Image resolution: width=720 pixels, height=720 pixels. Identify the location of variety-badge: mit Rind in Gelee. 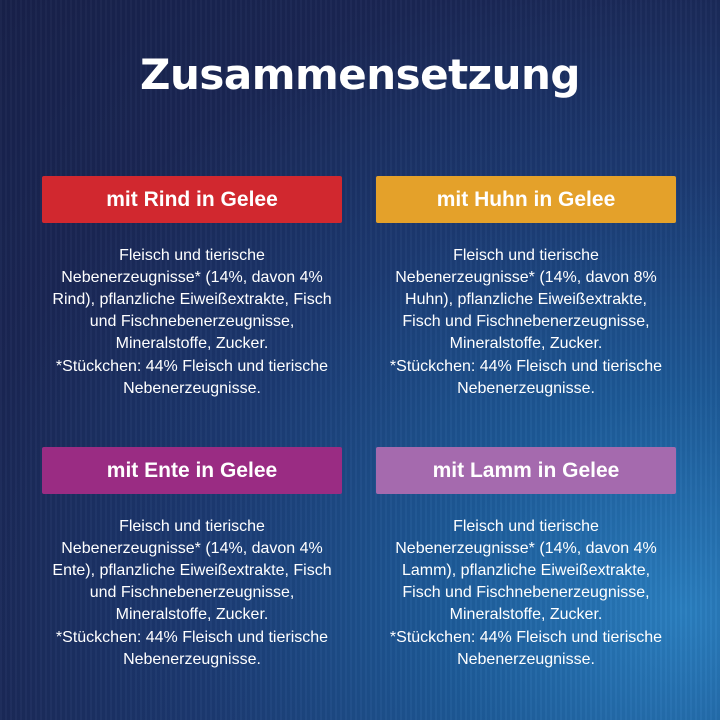
(192, 199).